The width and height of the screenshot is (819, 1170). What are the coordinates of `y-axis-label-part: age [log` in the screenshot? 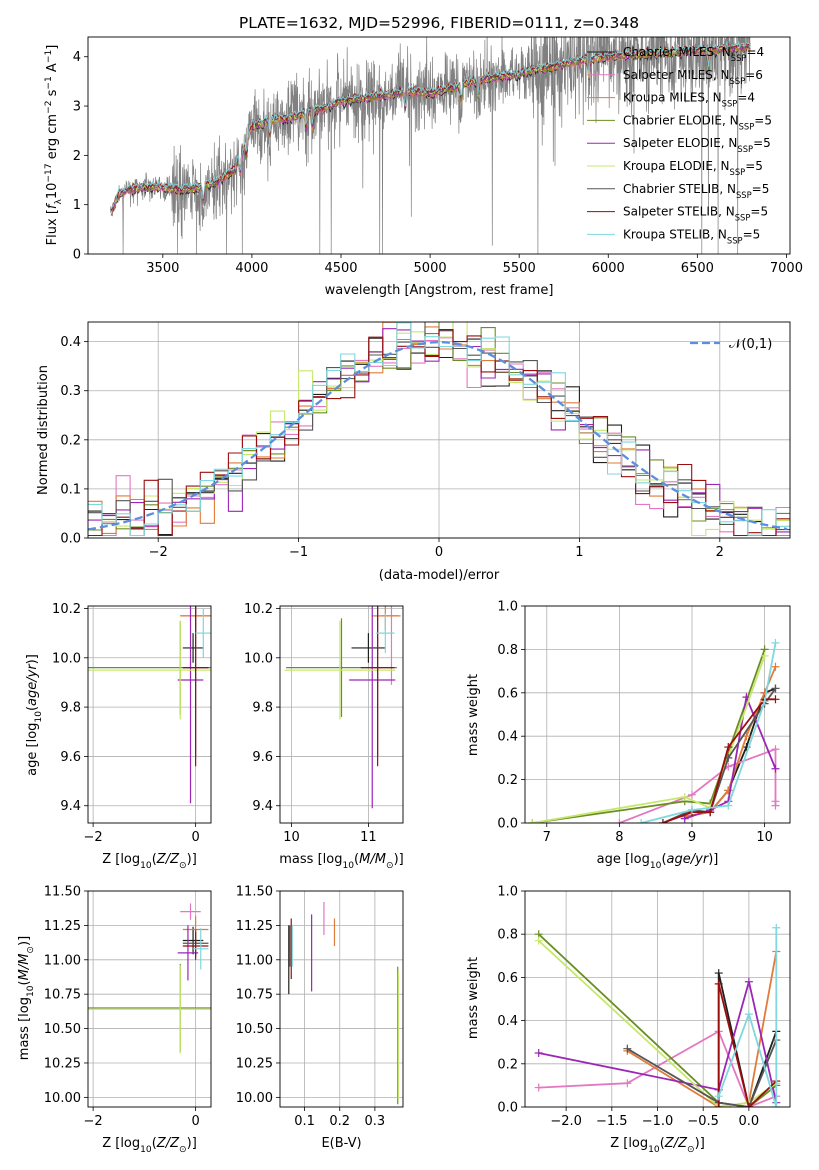 It's located at (32, 749).